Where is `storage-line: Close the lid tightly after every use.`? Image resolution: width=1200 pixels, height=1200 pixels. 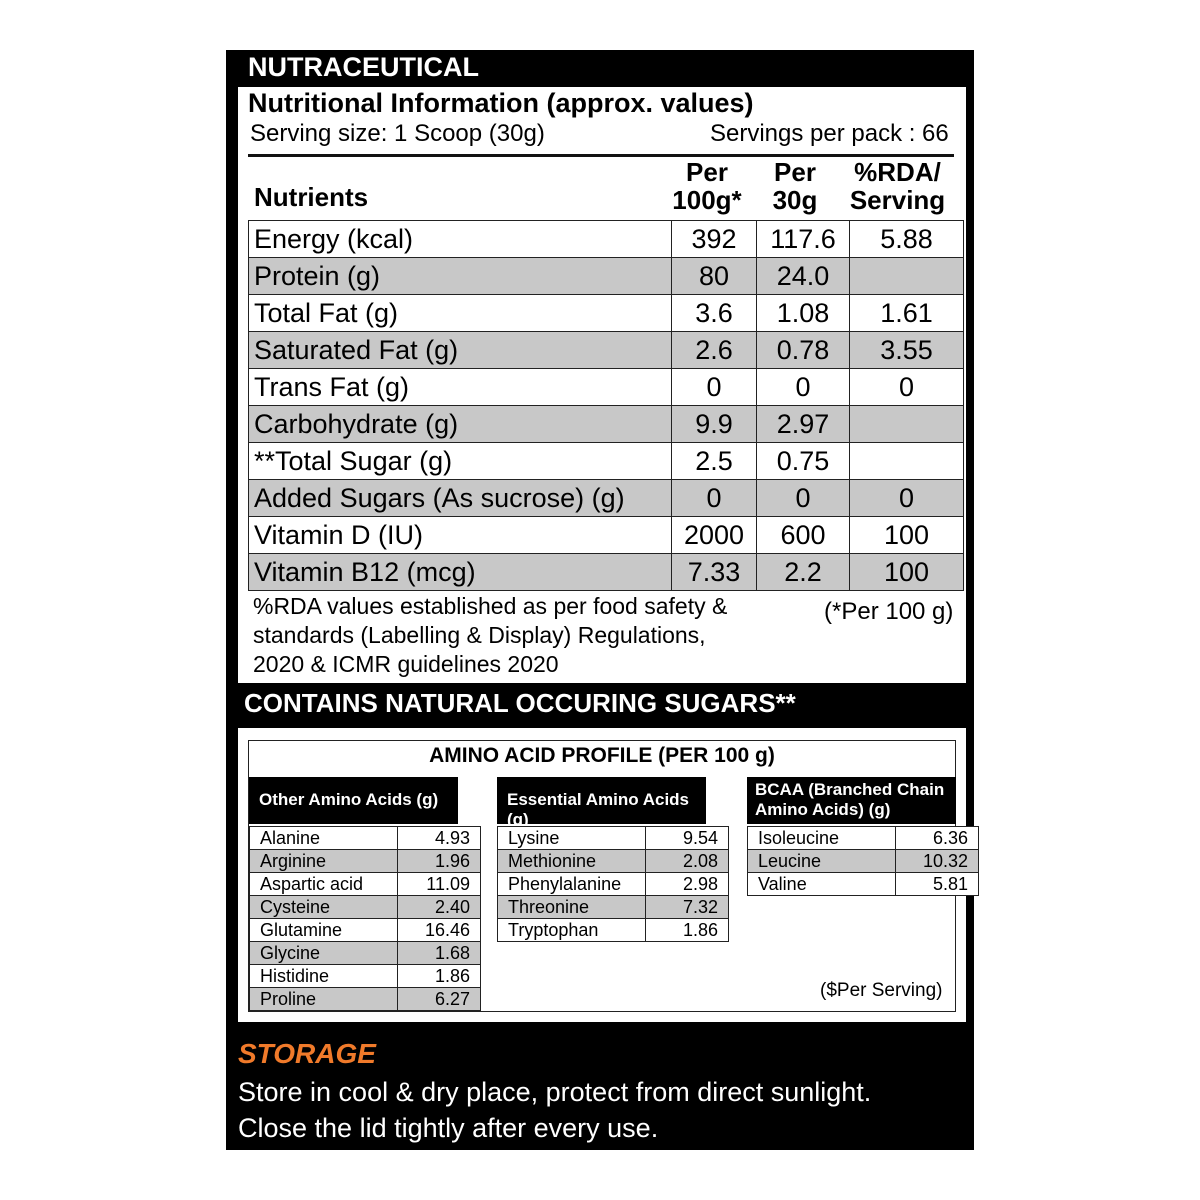 storage-line: Close the lid tightly after every use. is located at coordinates (448, 1128).